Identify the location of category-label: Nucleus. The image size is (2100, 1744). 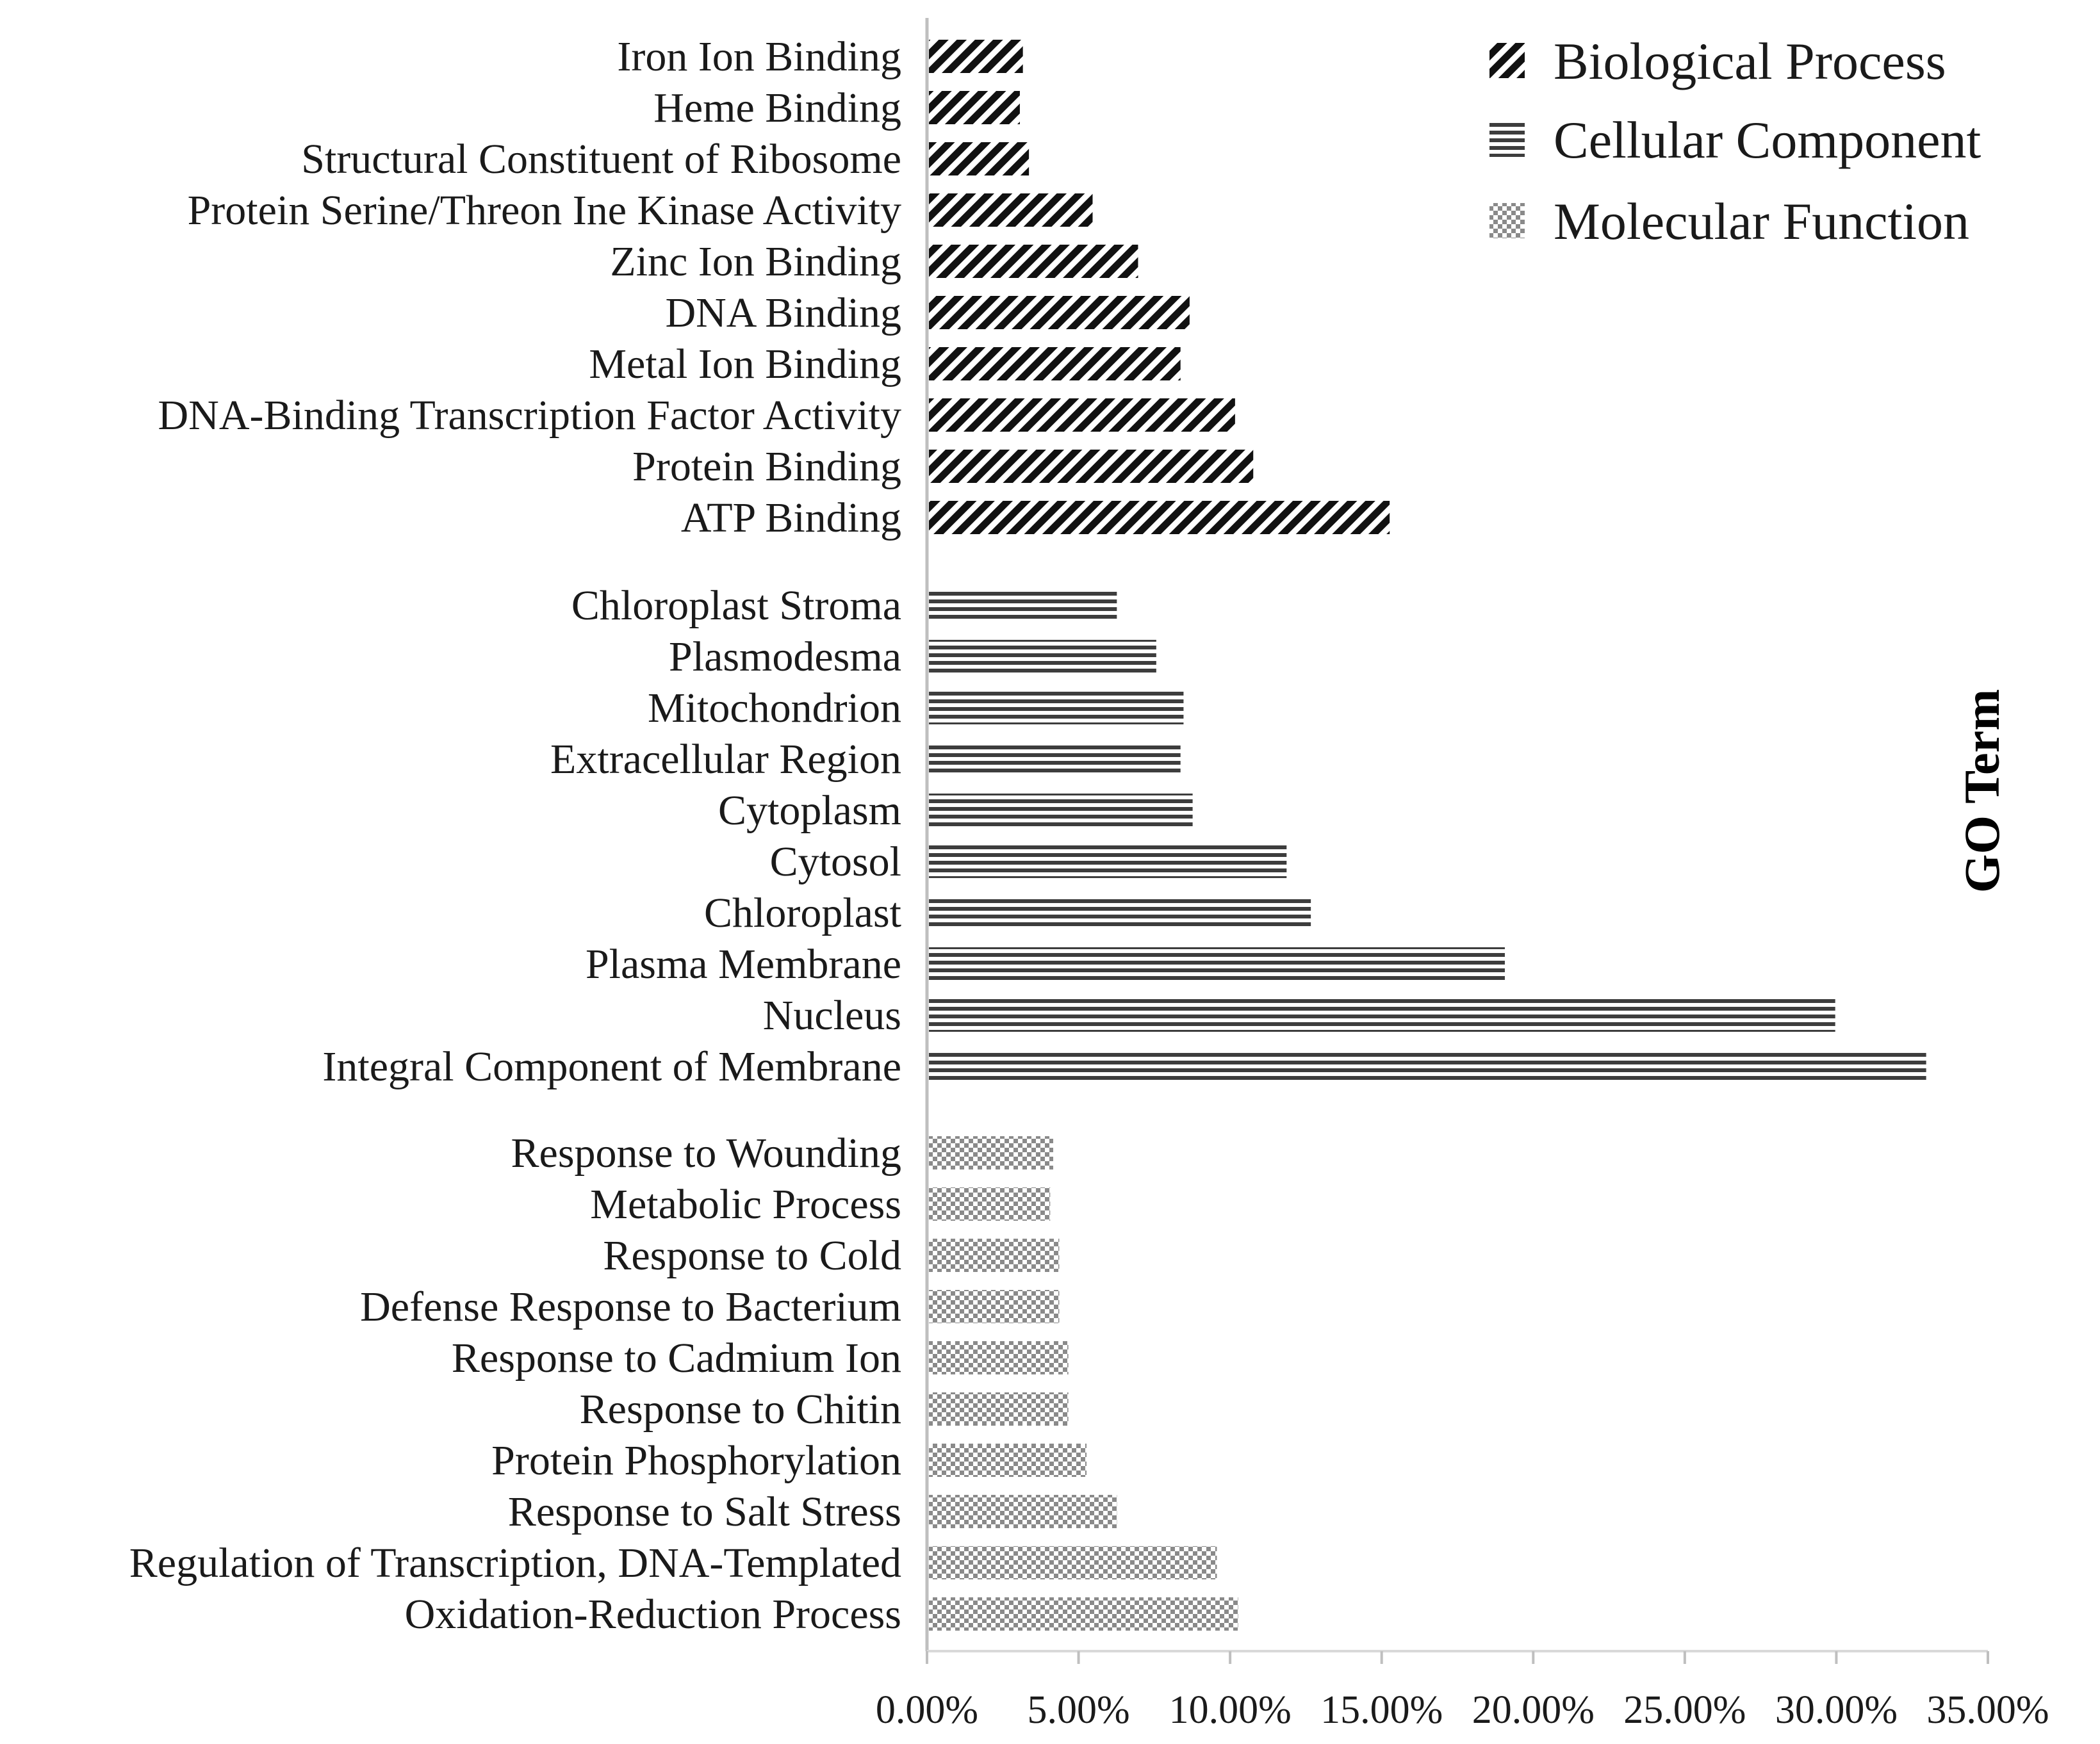
(832, 1016).